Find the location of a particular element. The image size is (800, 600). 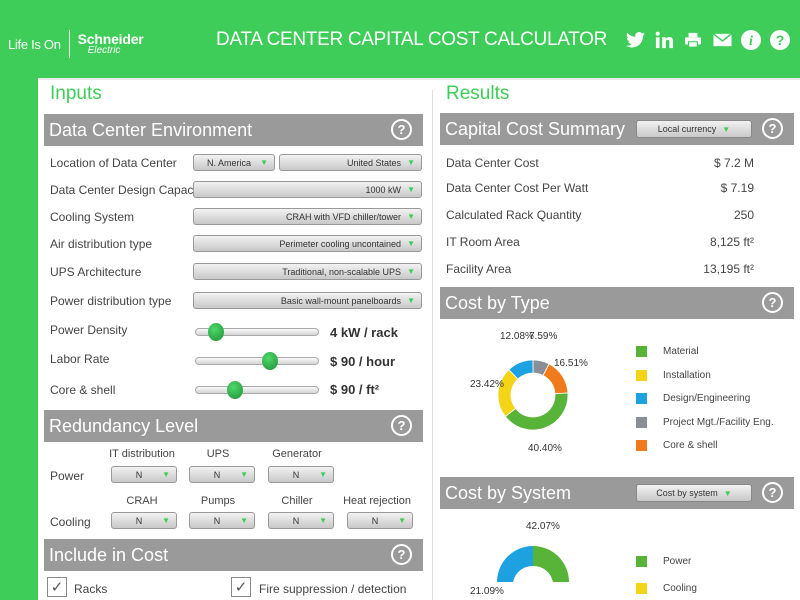

environment-help-icon: ? is located at coordinates (401, 129).